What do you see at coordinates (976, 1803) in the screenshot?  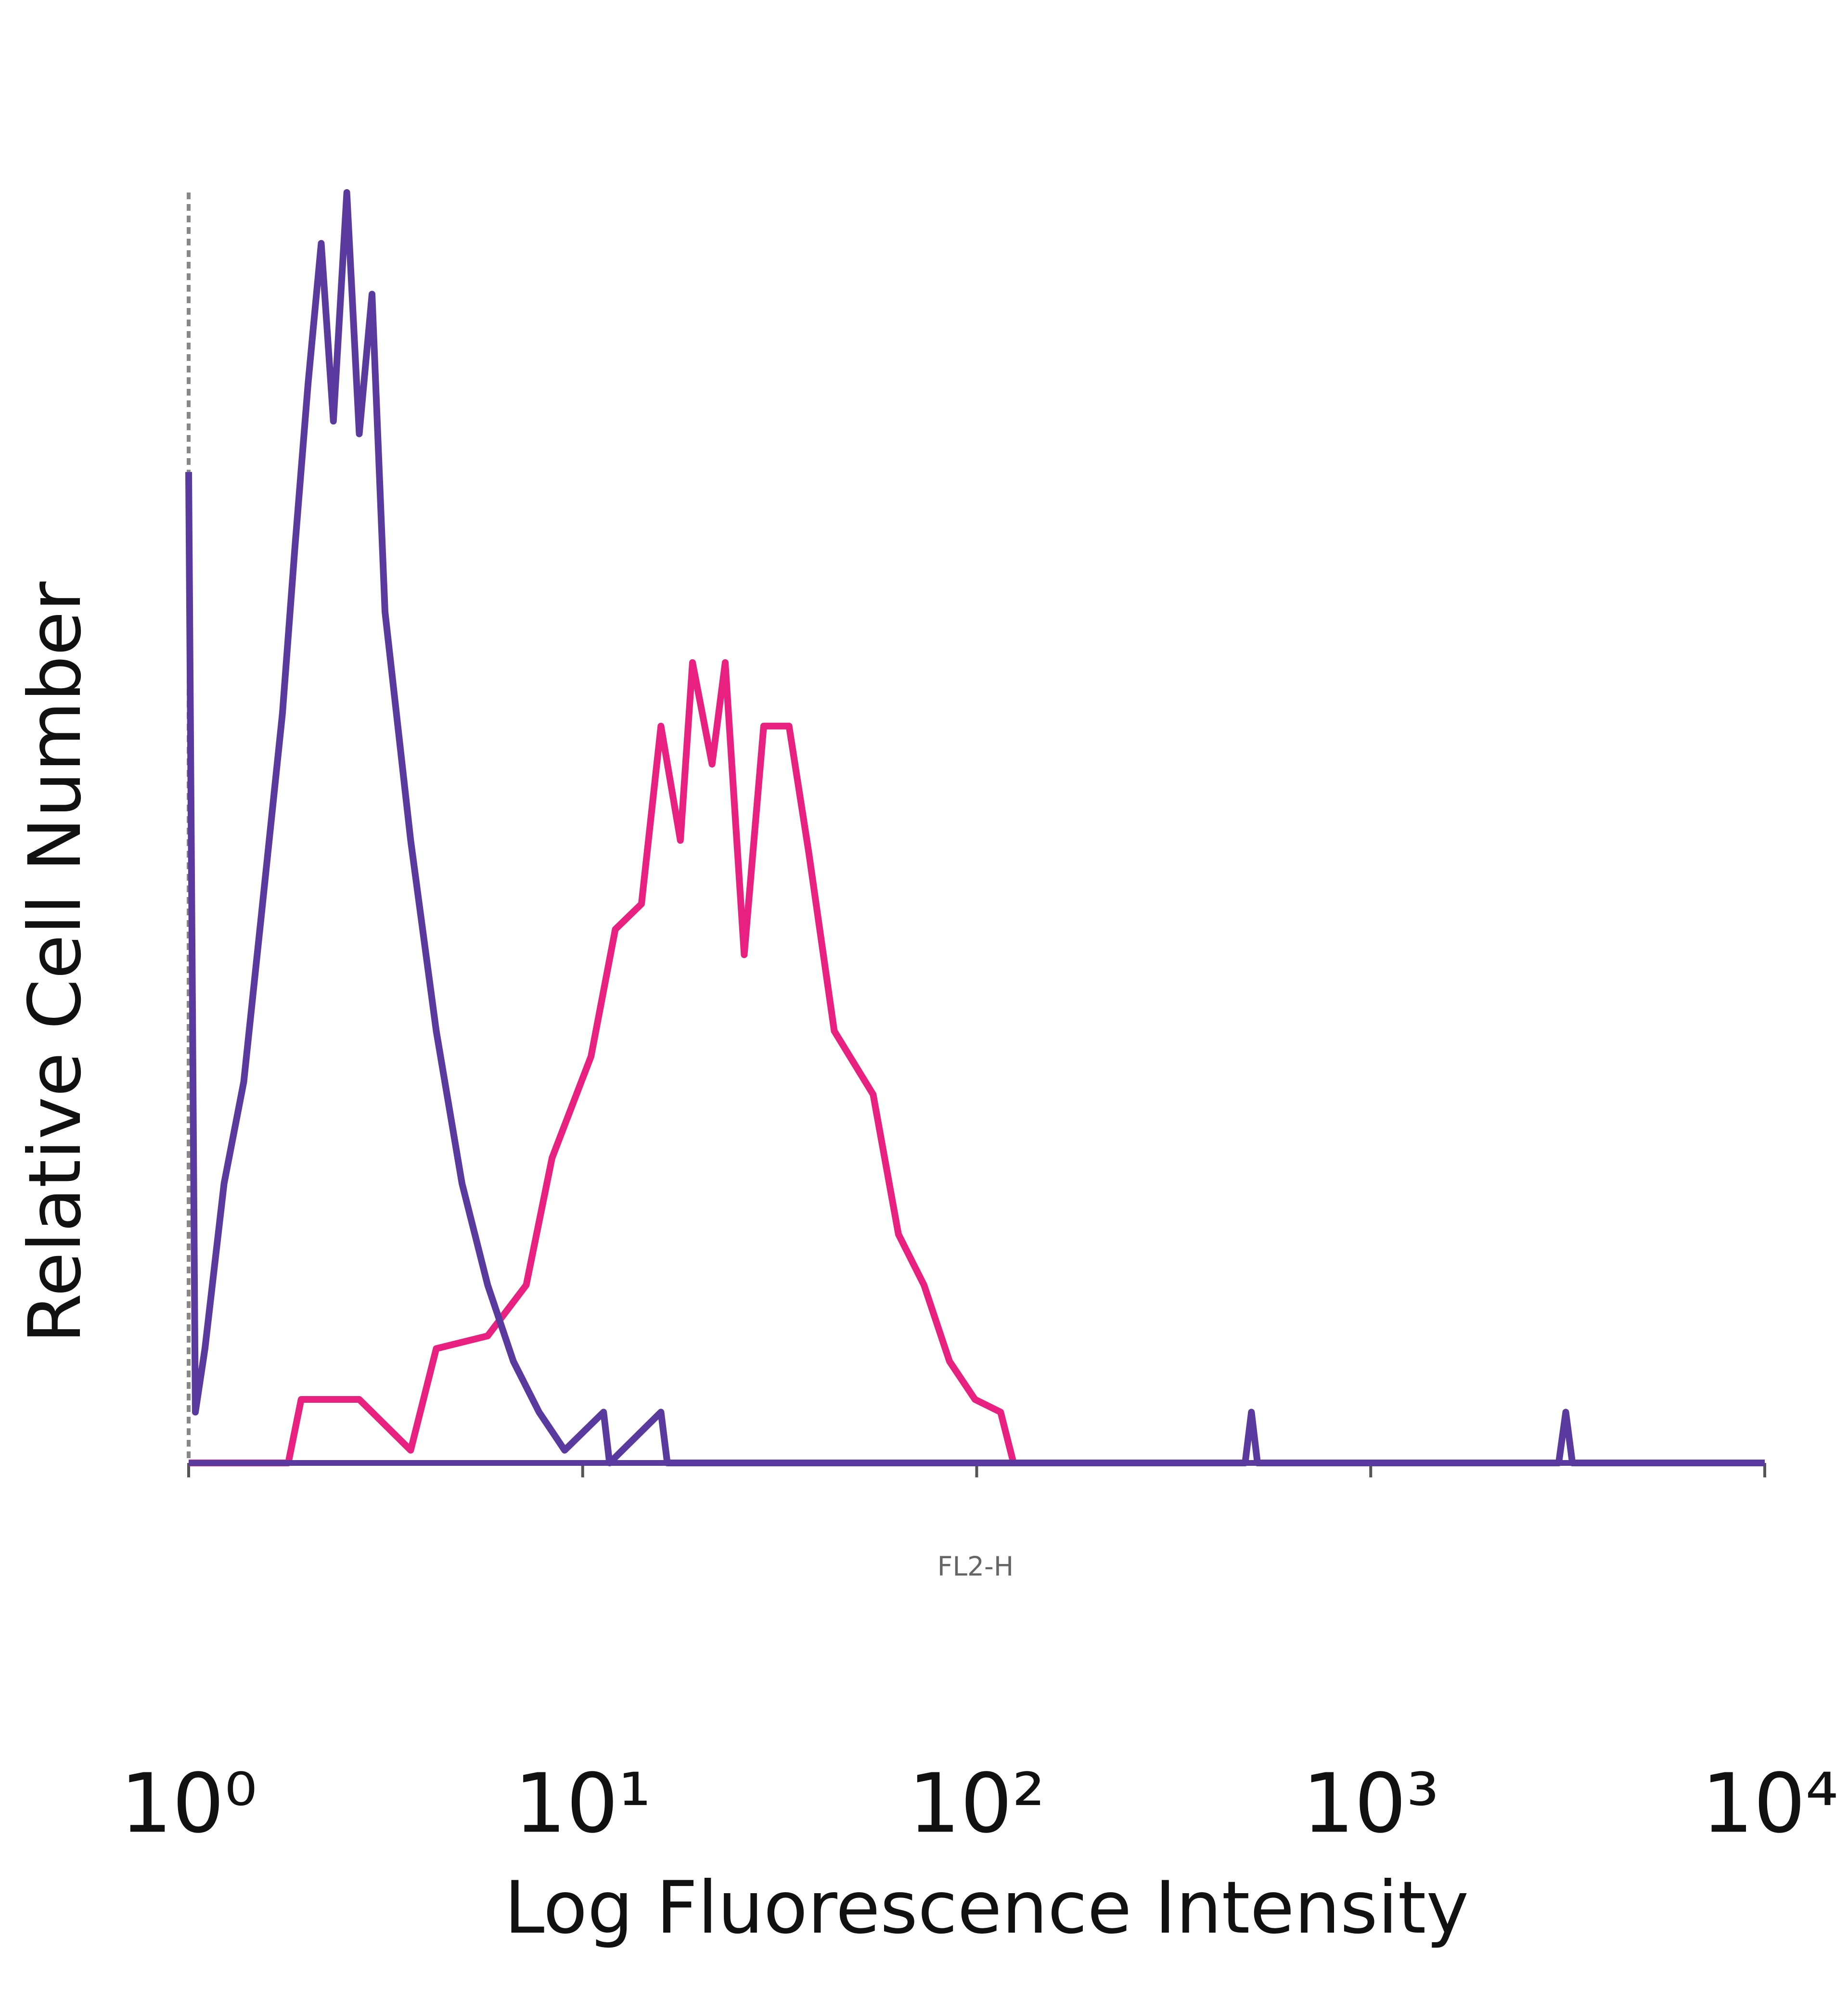 I see `x-tick-label: 10²` at bounding box center [976, 1803].